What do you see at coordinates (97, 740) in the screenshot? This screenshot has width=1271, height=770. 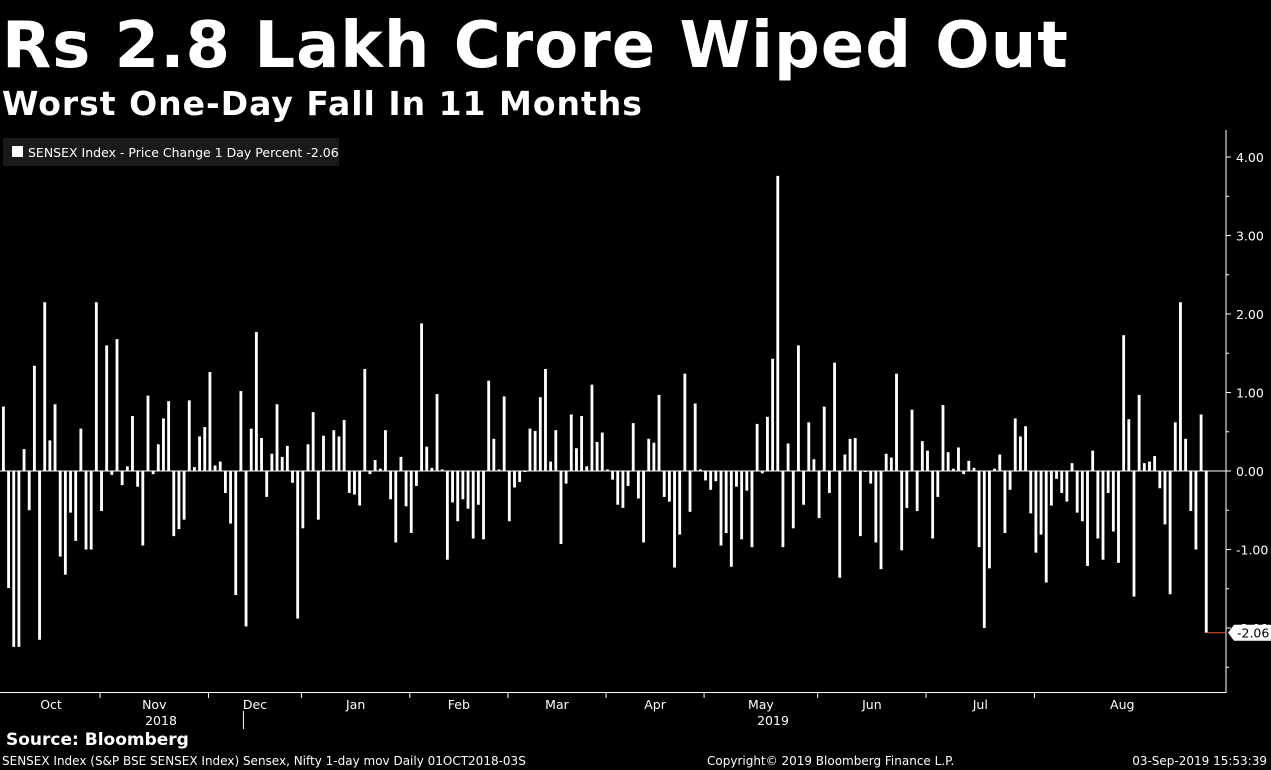 I see `source-label: Source: Bloomberg` at bounding box center [97, 740].